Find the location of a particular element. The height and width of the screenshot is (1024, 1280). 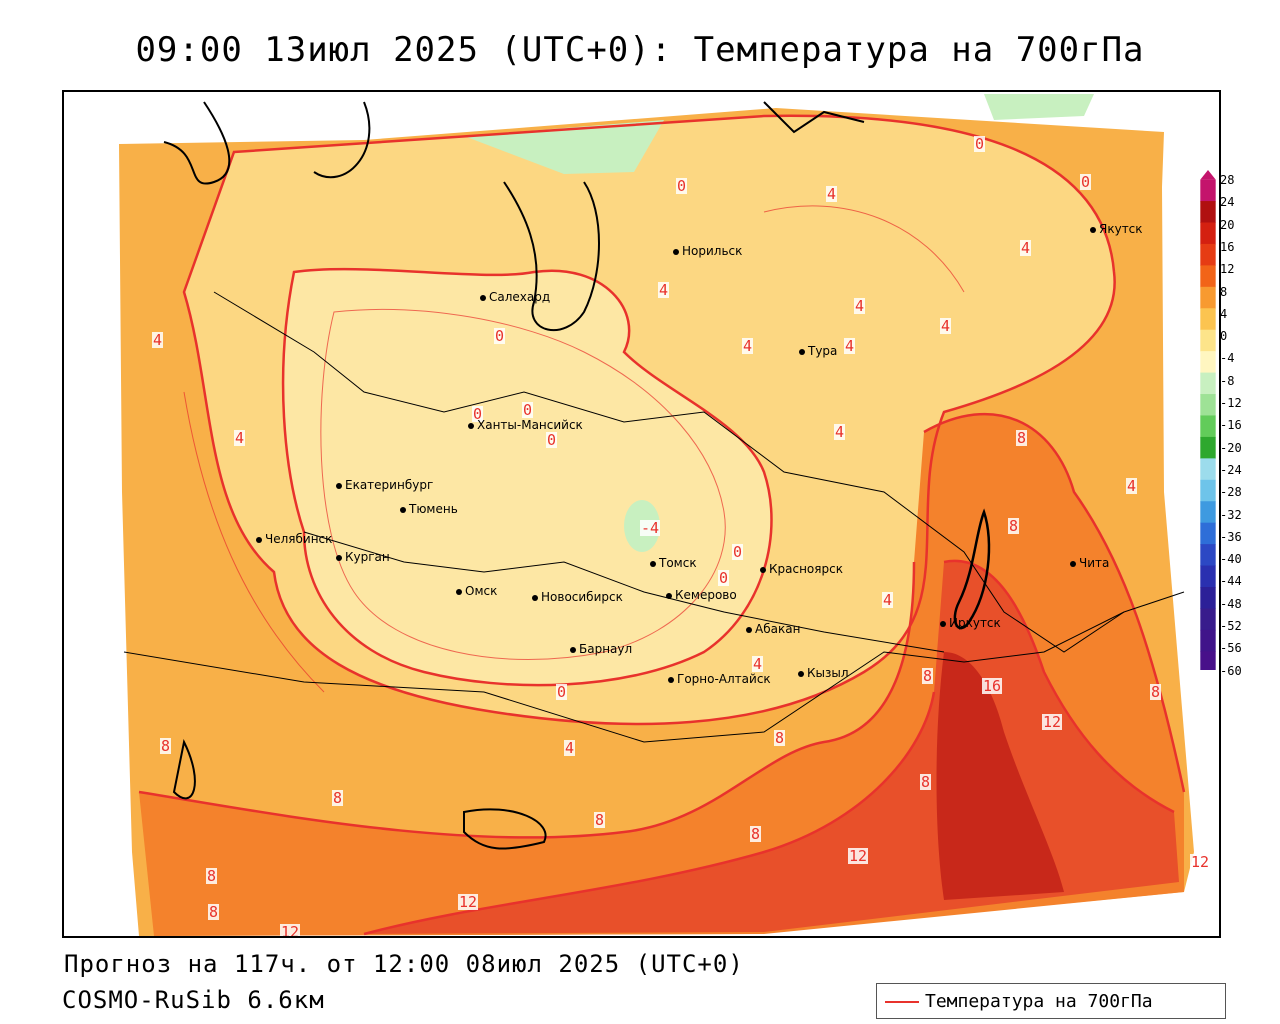

legend-line-swatch is located at coordinates (902, 1002).